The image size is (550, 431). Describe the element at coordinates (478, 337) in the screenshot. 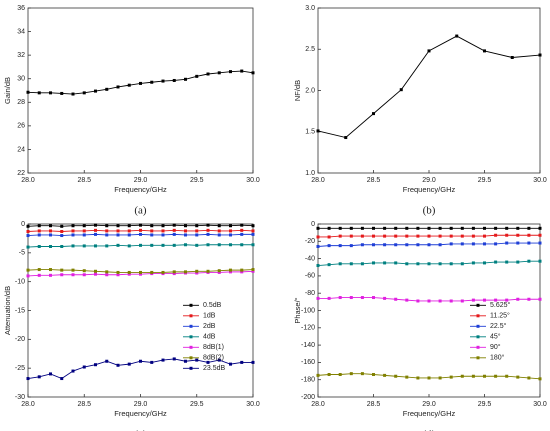

I see `legend-marker` at that location.